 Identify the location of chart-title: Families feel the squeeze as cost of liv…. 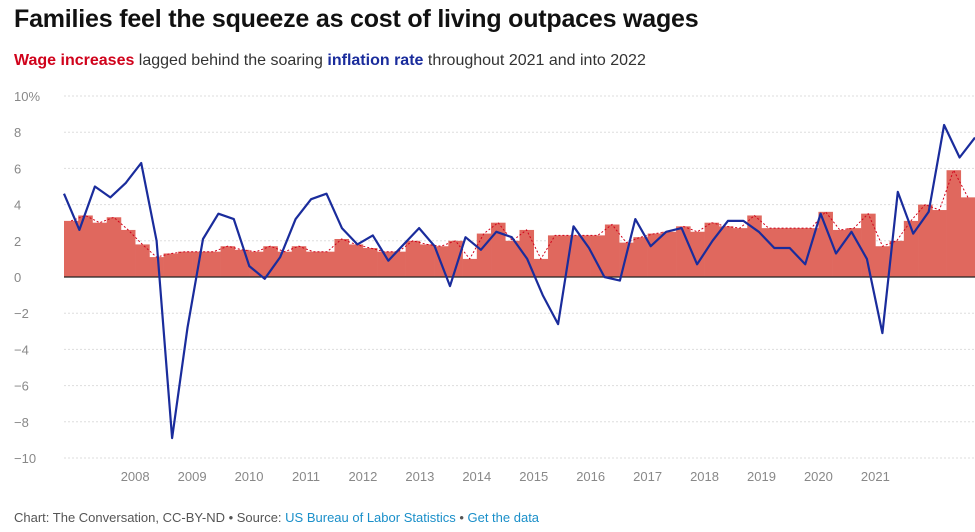
(356, 19).